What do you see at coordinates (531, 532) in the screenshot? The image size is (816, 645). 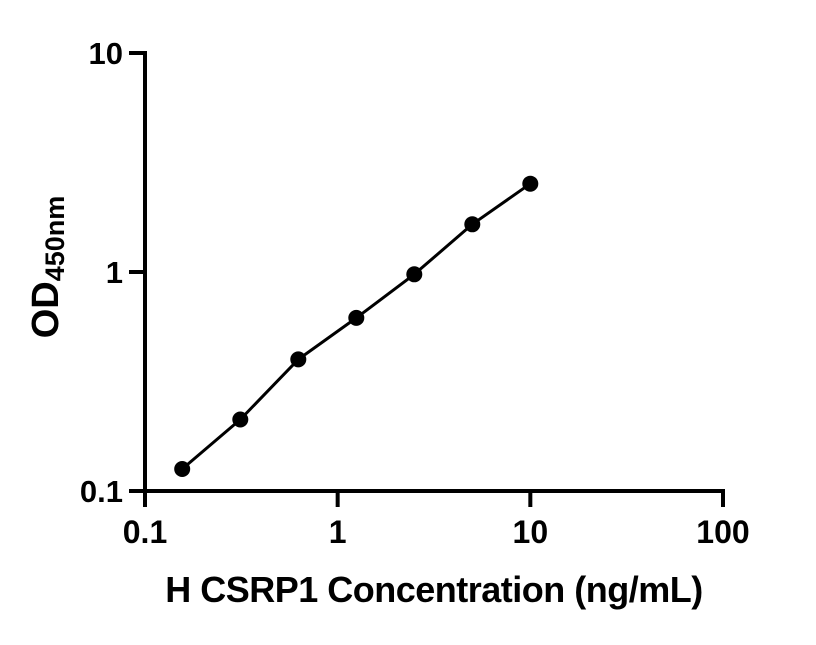 I see `x-tick-label: 10` at bounding box center [531, 532].